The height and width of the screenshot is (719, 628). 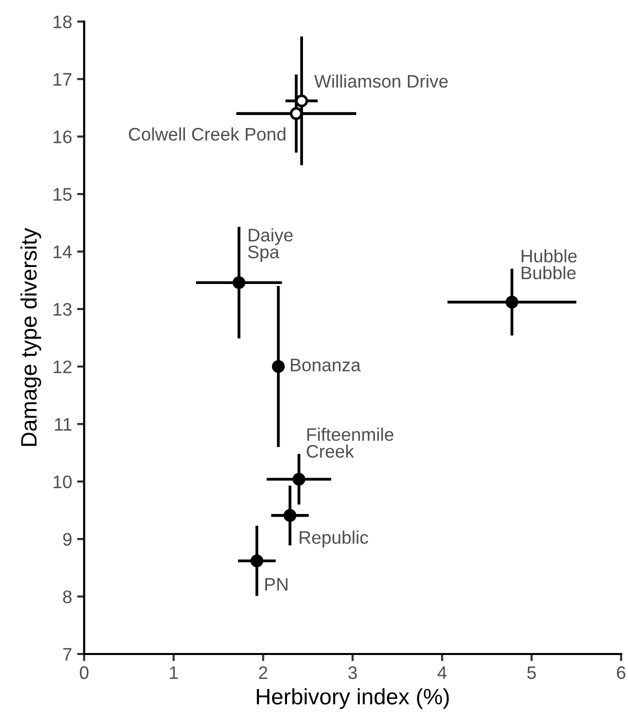 What do you see at coordinates (31, 337) in the screenshot?
I see `y-axis-title: Damage type diversity` at bounding box center [31, 337].